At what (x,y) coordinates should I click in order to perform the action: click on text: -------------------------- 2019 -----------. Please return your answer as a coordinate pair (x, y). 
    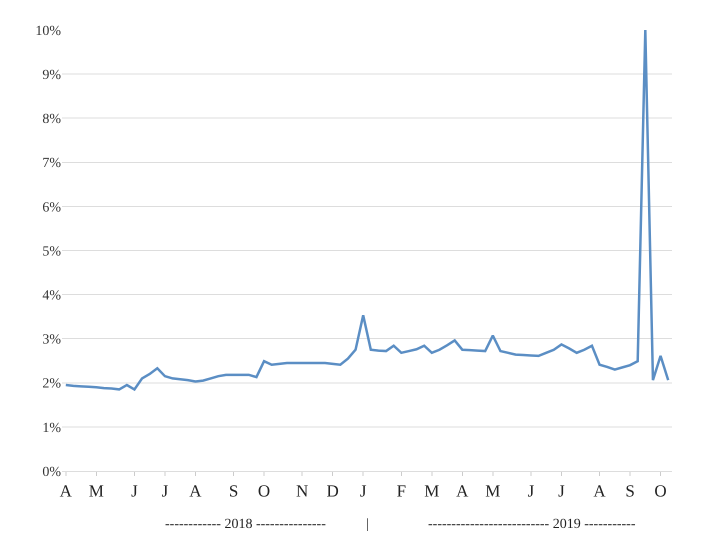
    Looking at the image, I should click on (532, 524).